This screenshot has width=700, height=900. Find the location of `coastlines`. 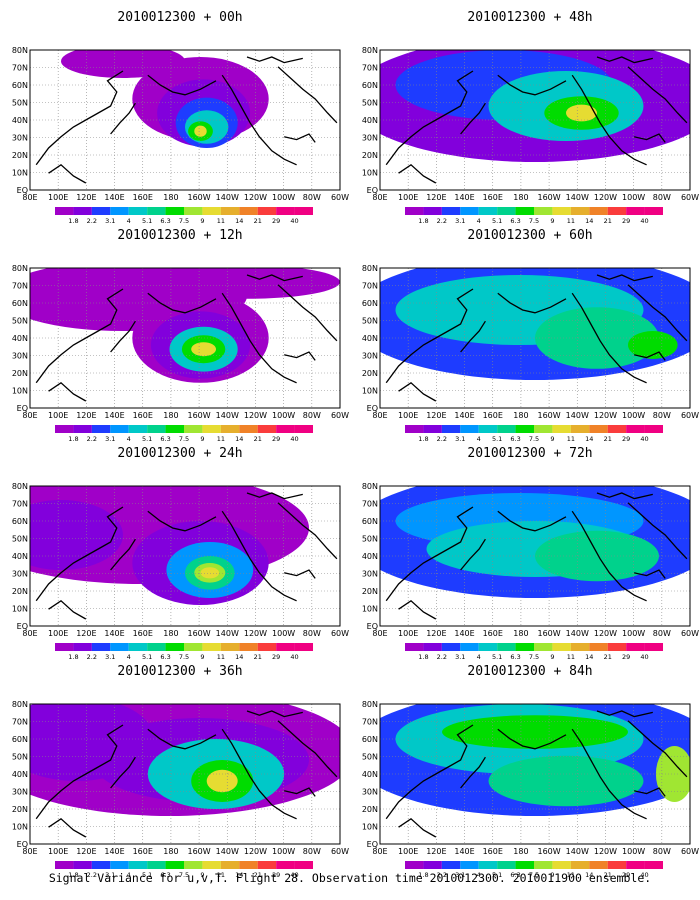

coastlines is located at coordinates (186, 338).